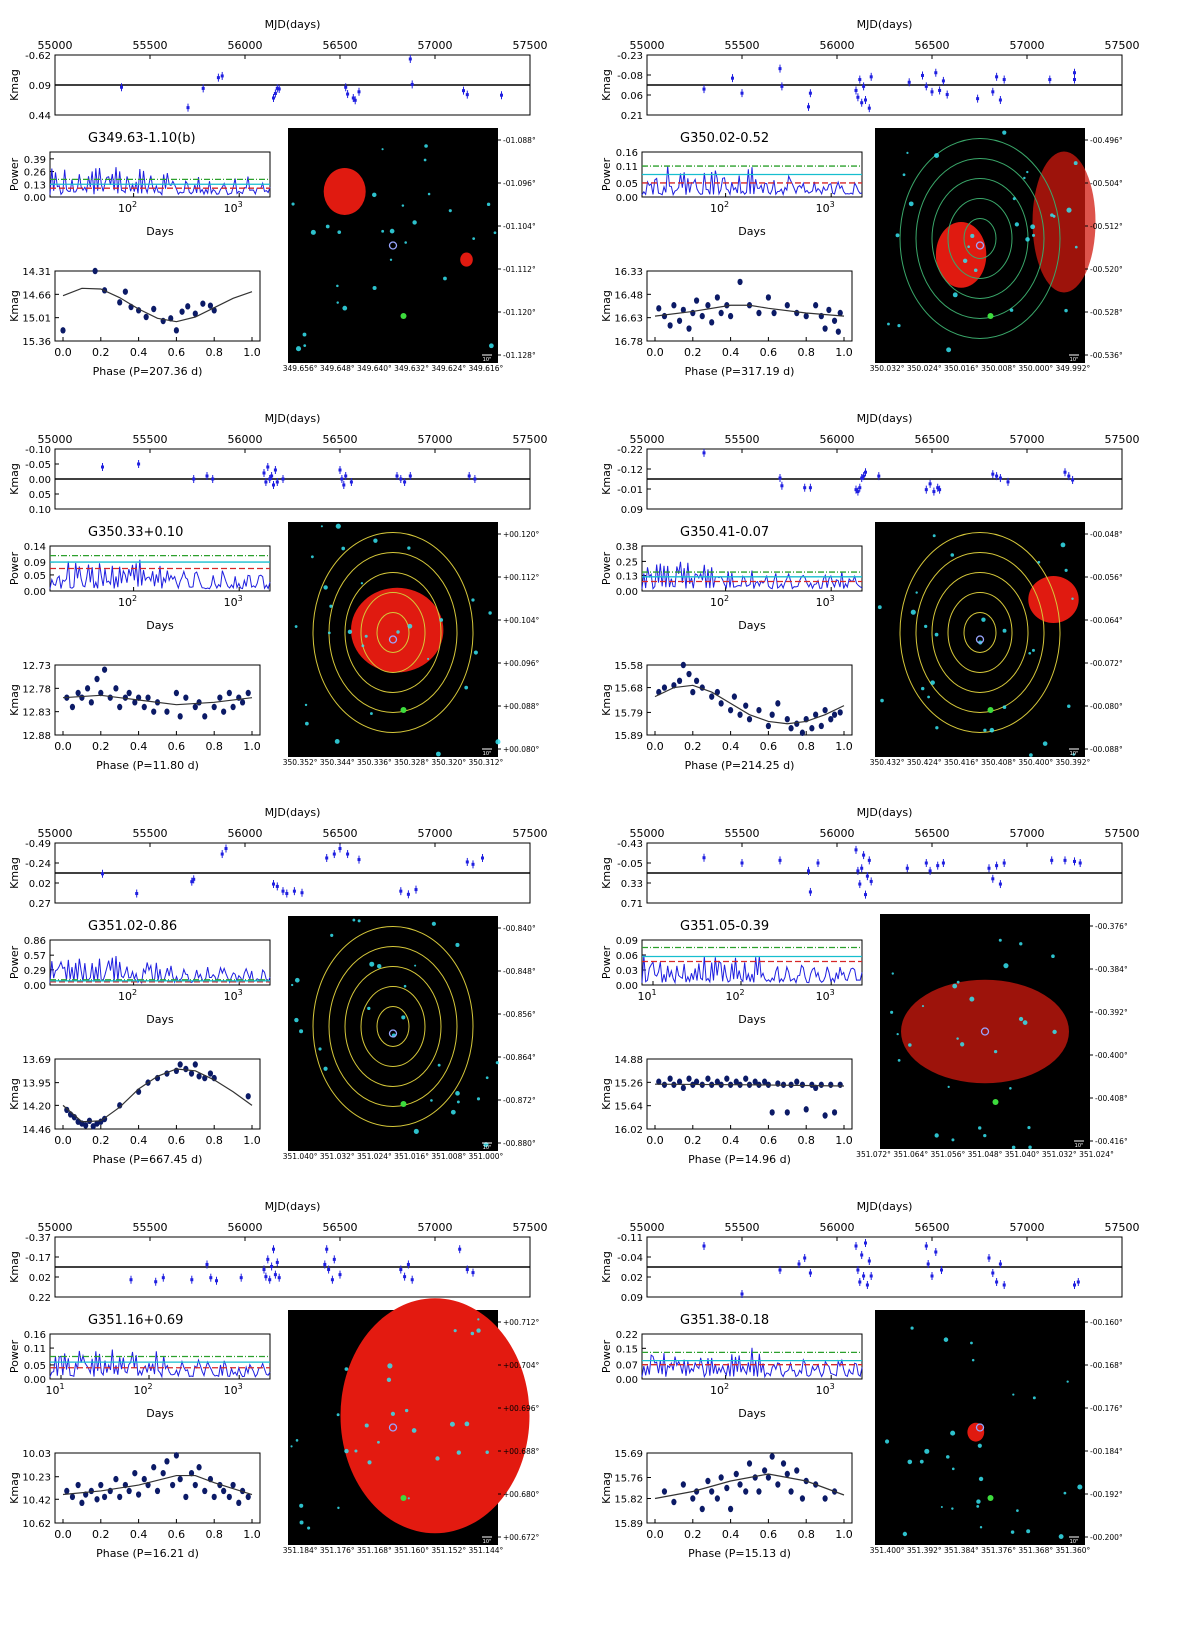 The width and height of the screenshot is (1200, 1649). Describe the element at coordinates (61, 1386) in the screenshot. I see `tick-exponent: 1` at that location.